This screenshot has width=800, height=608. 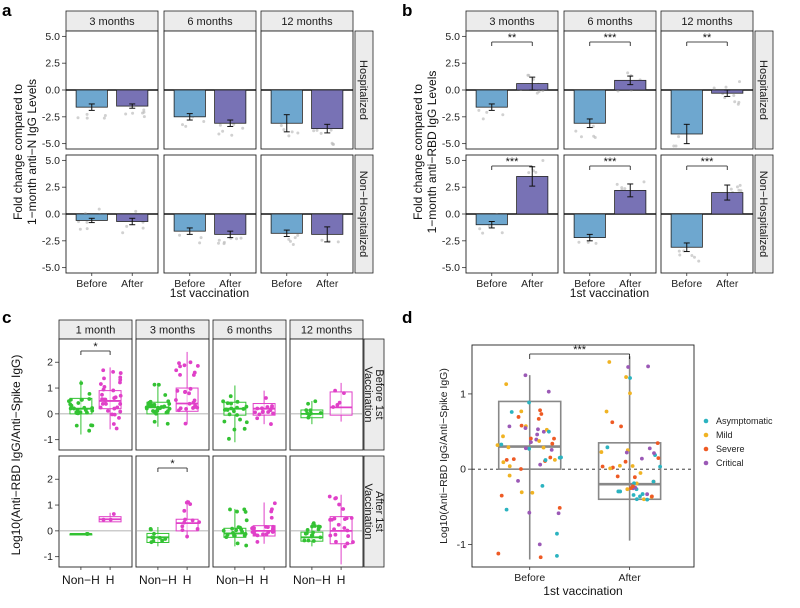 What do you see at coordinates (463, 470) in the screenshot?
I see `y-tick-label: 0` at bounding box center [463, 470].